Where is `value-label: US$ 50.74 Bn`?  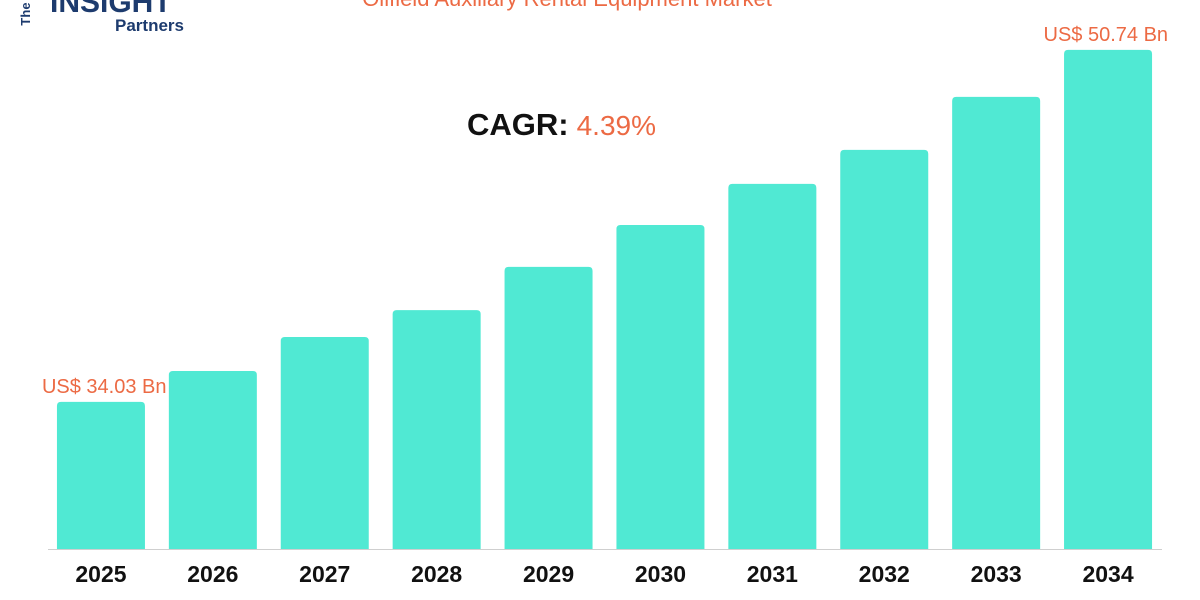
value-label: US$ 50.74 Bn is located at coordinates (1106, 35).